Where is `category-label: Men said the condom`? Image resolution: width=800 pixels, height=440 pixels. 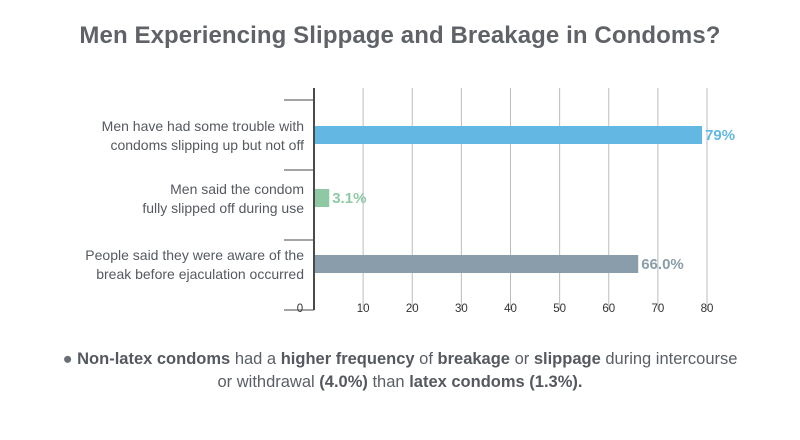 category-label: Men said the condom is located at coordinates (237, 189).